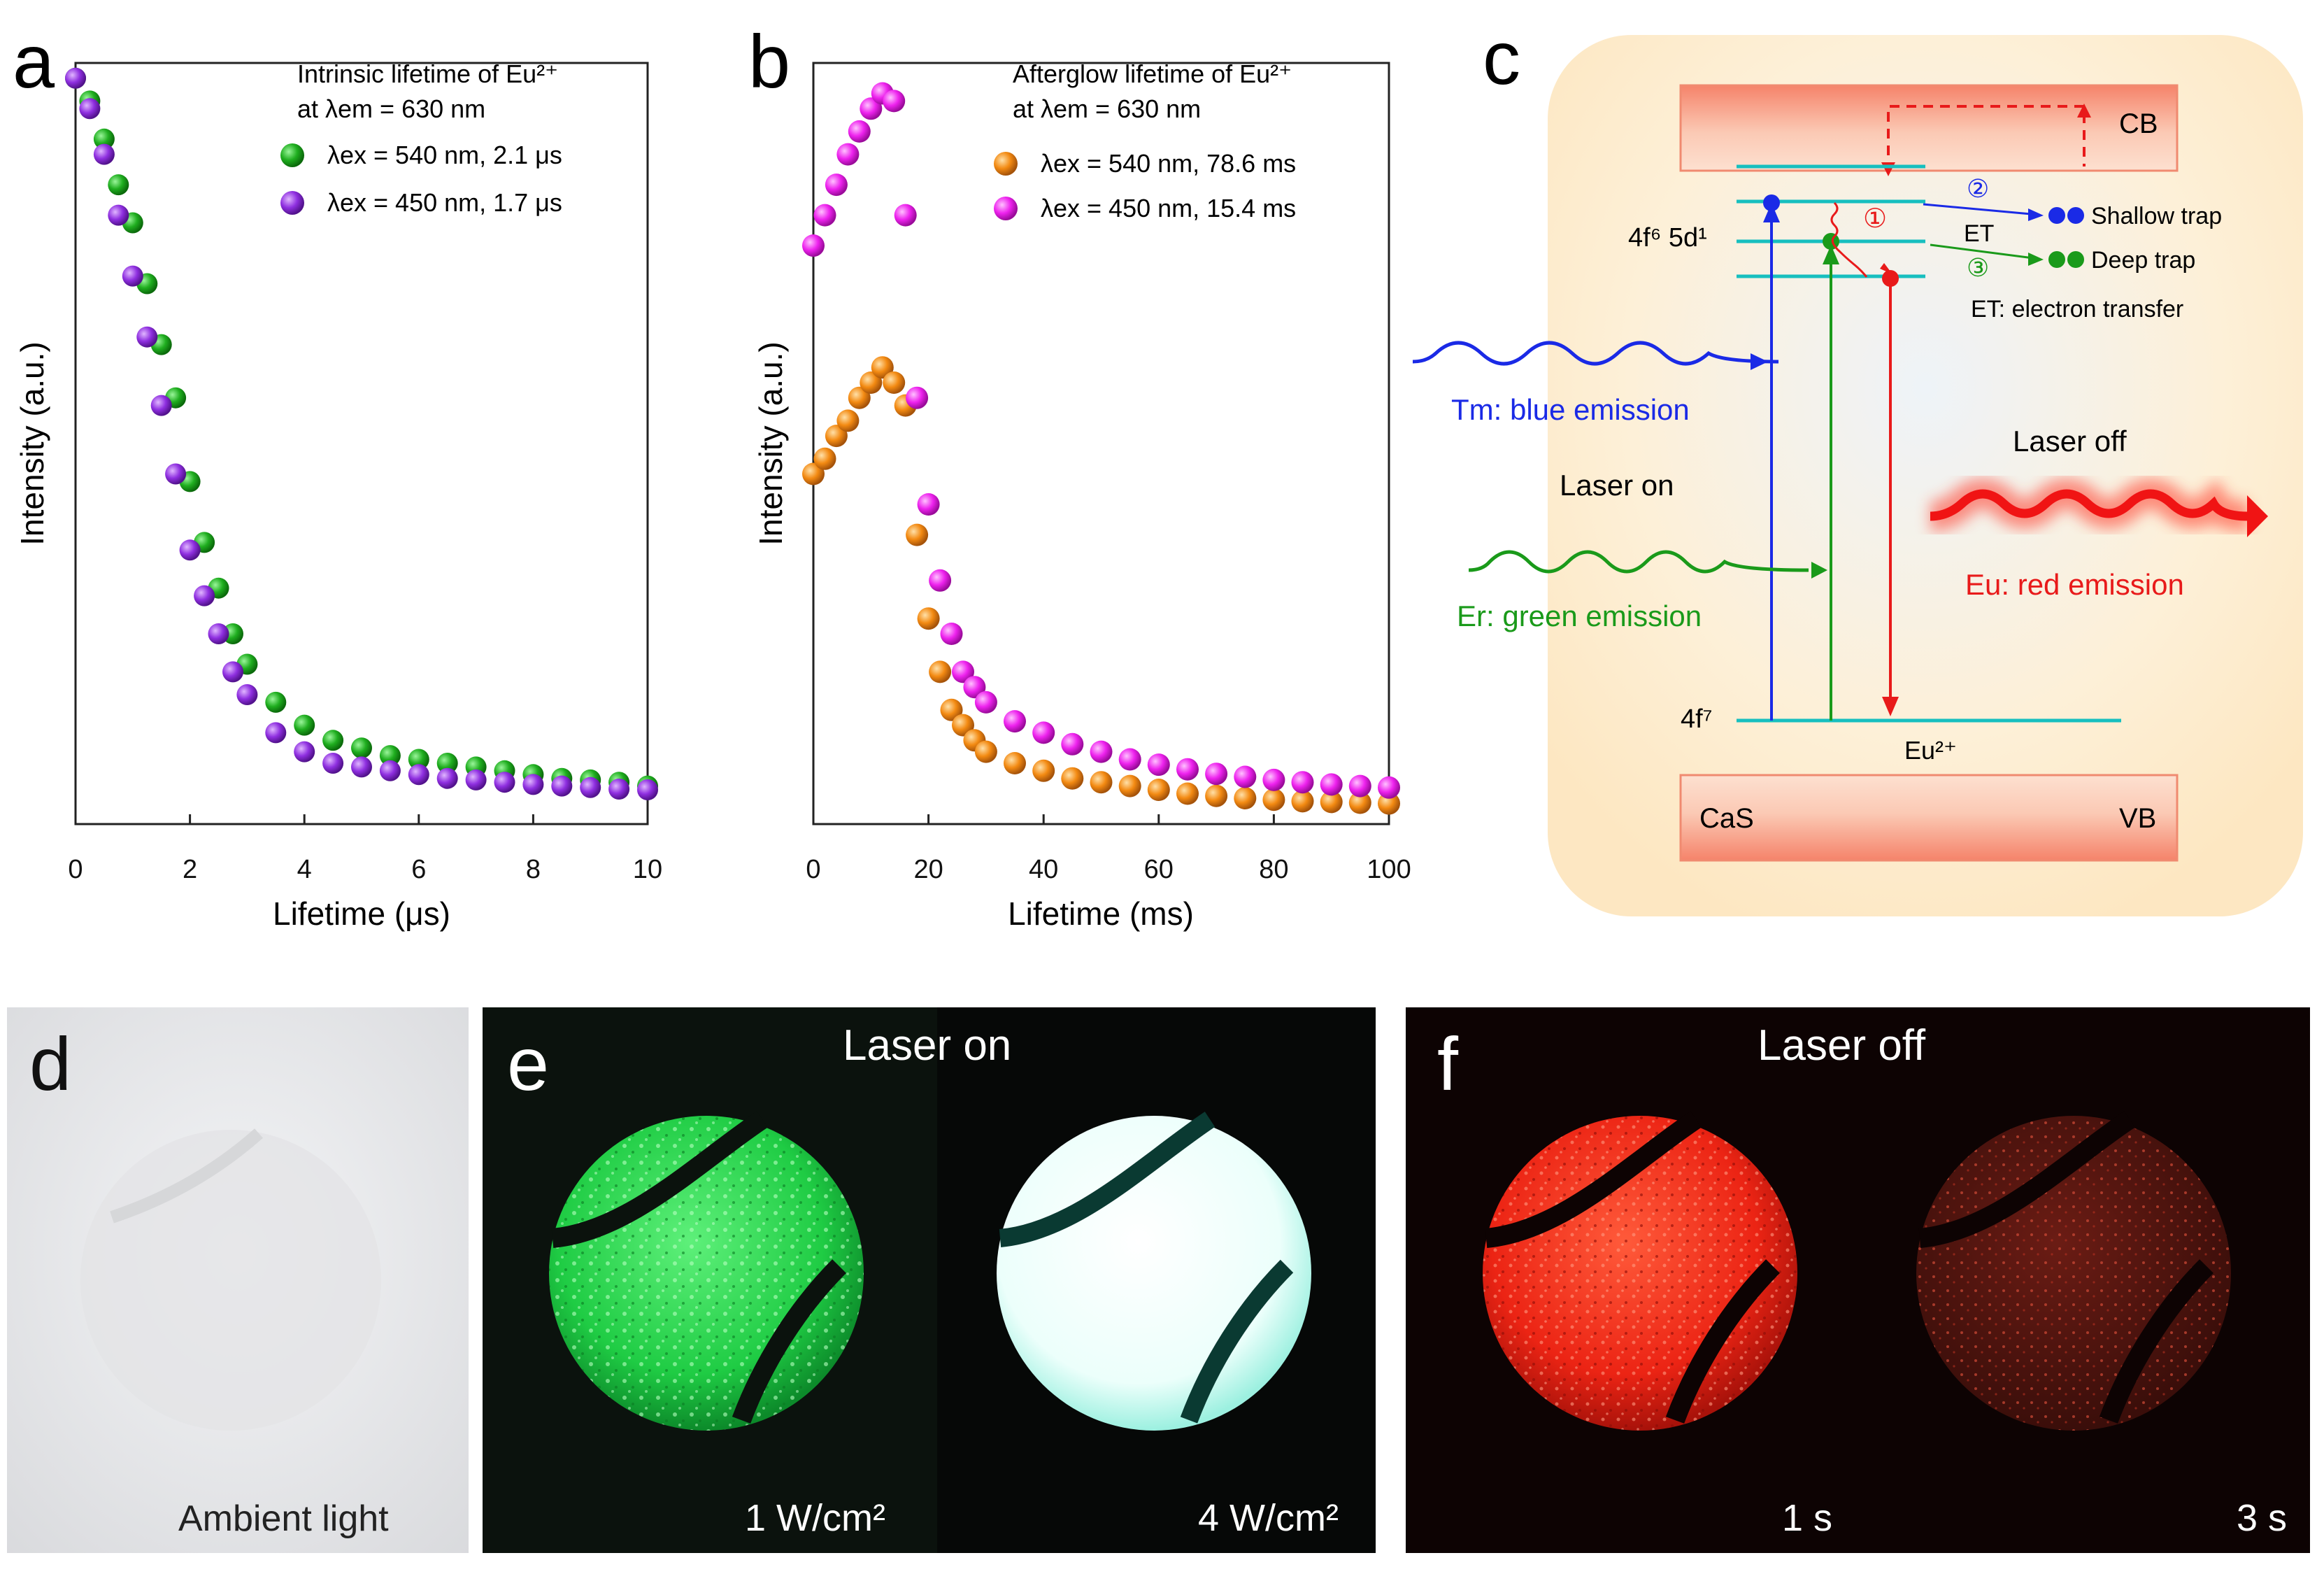 The width and height of the screenshot is (2324, 1574). I want to click on legend-entry: λex = 450 nm, 1.7 μs, so click(444, 202).